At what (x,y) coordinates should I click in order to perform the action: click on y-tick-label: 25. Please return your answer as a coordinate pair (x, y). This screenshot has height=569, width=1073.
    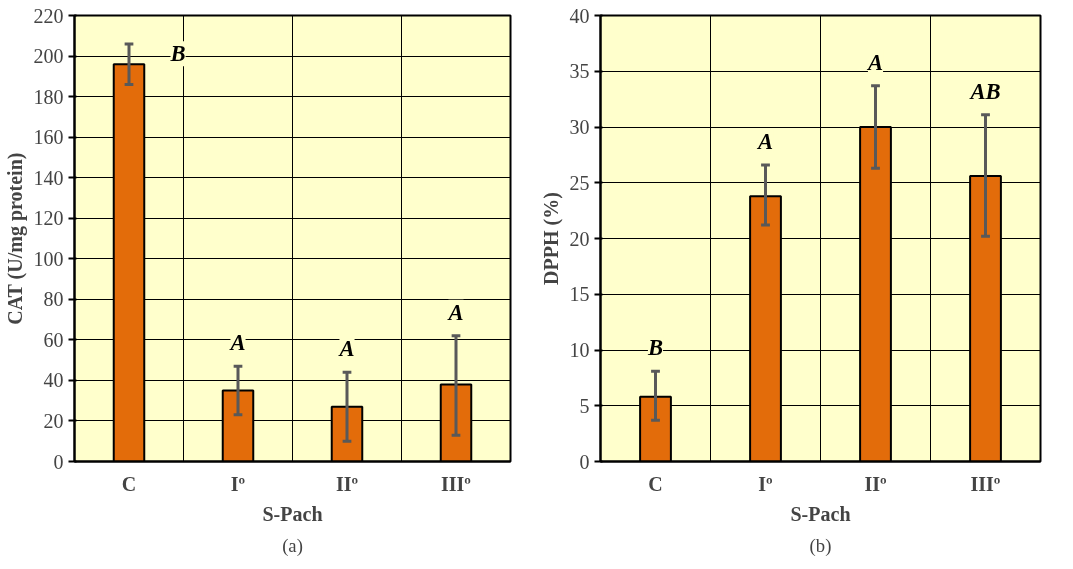
    Looking at the image, I should click on (579, 182).